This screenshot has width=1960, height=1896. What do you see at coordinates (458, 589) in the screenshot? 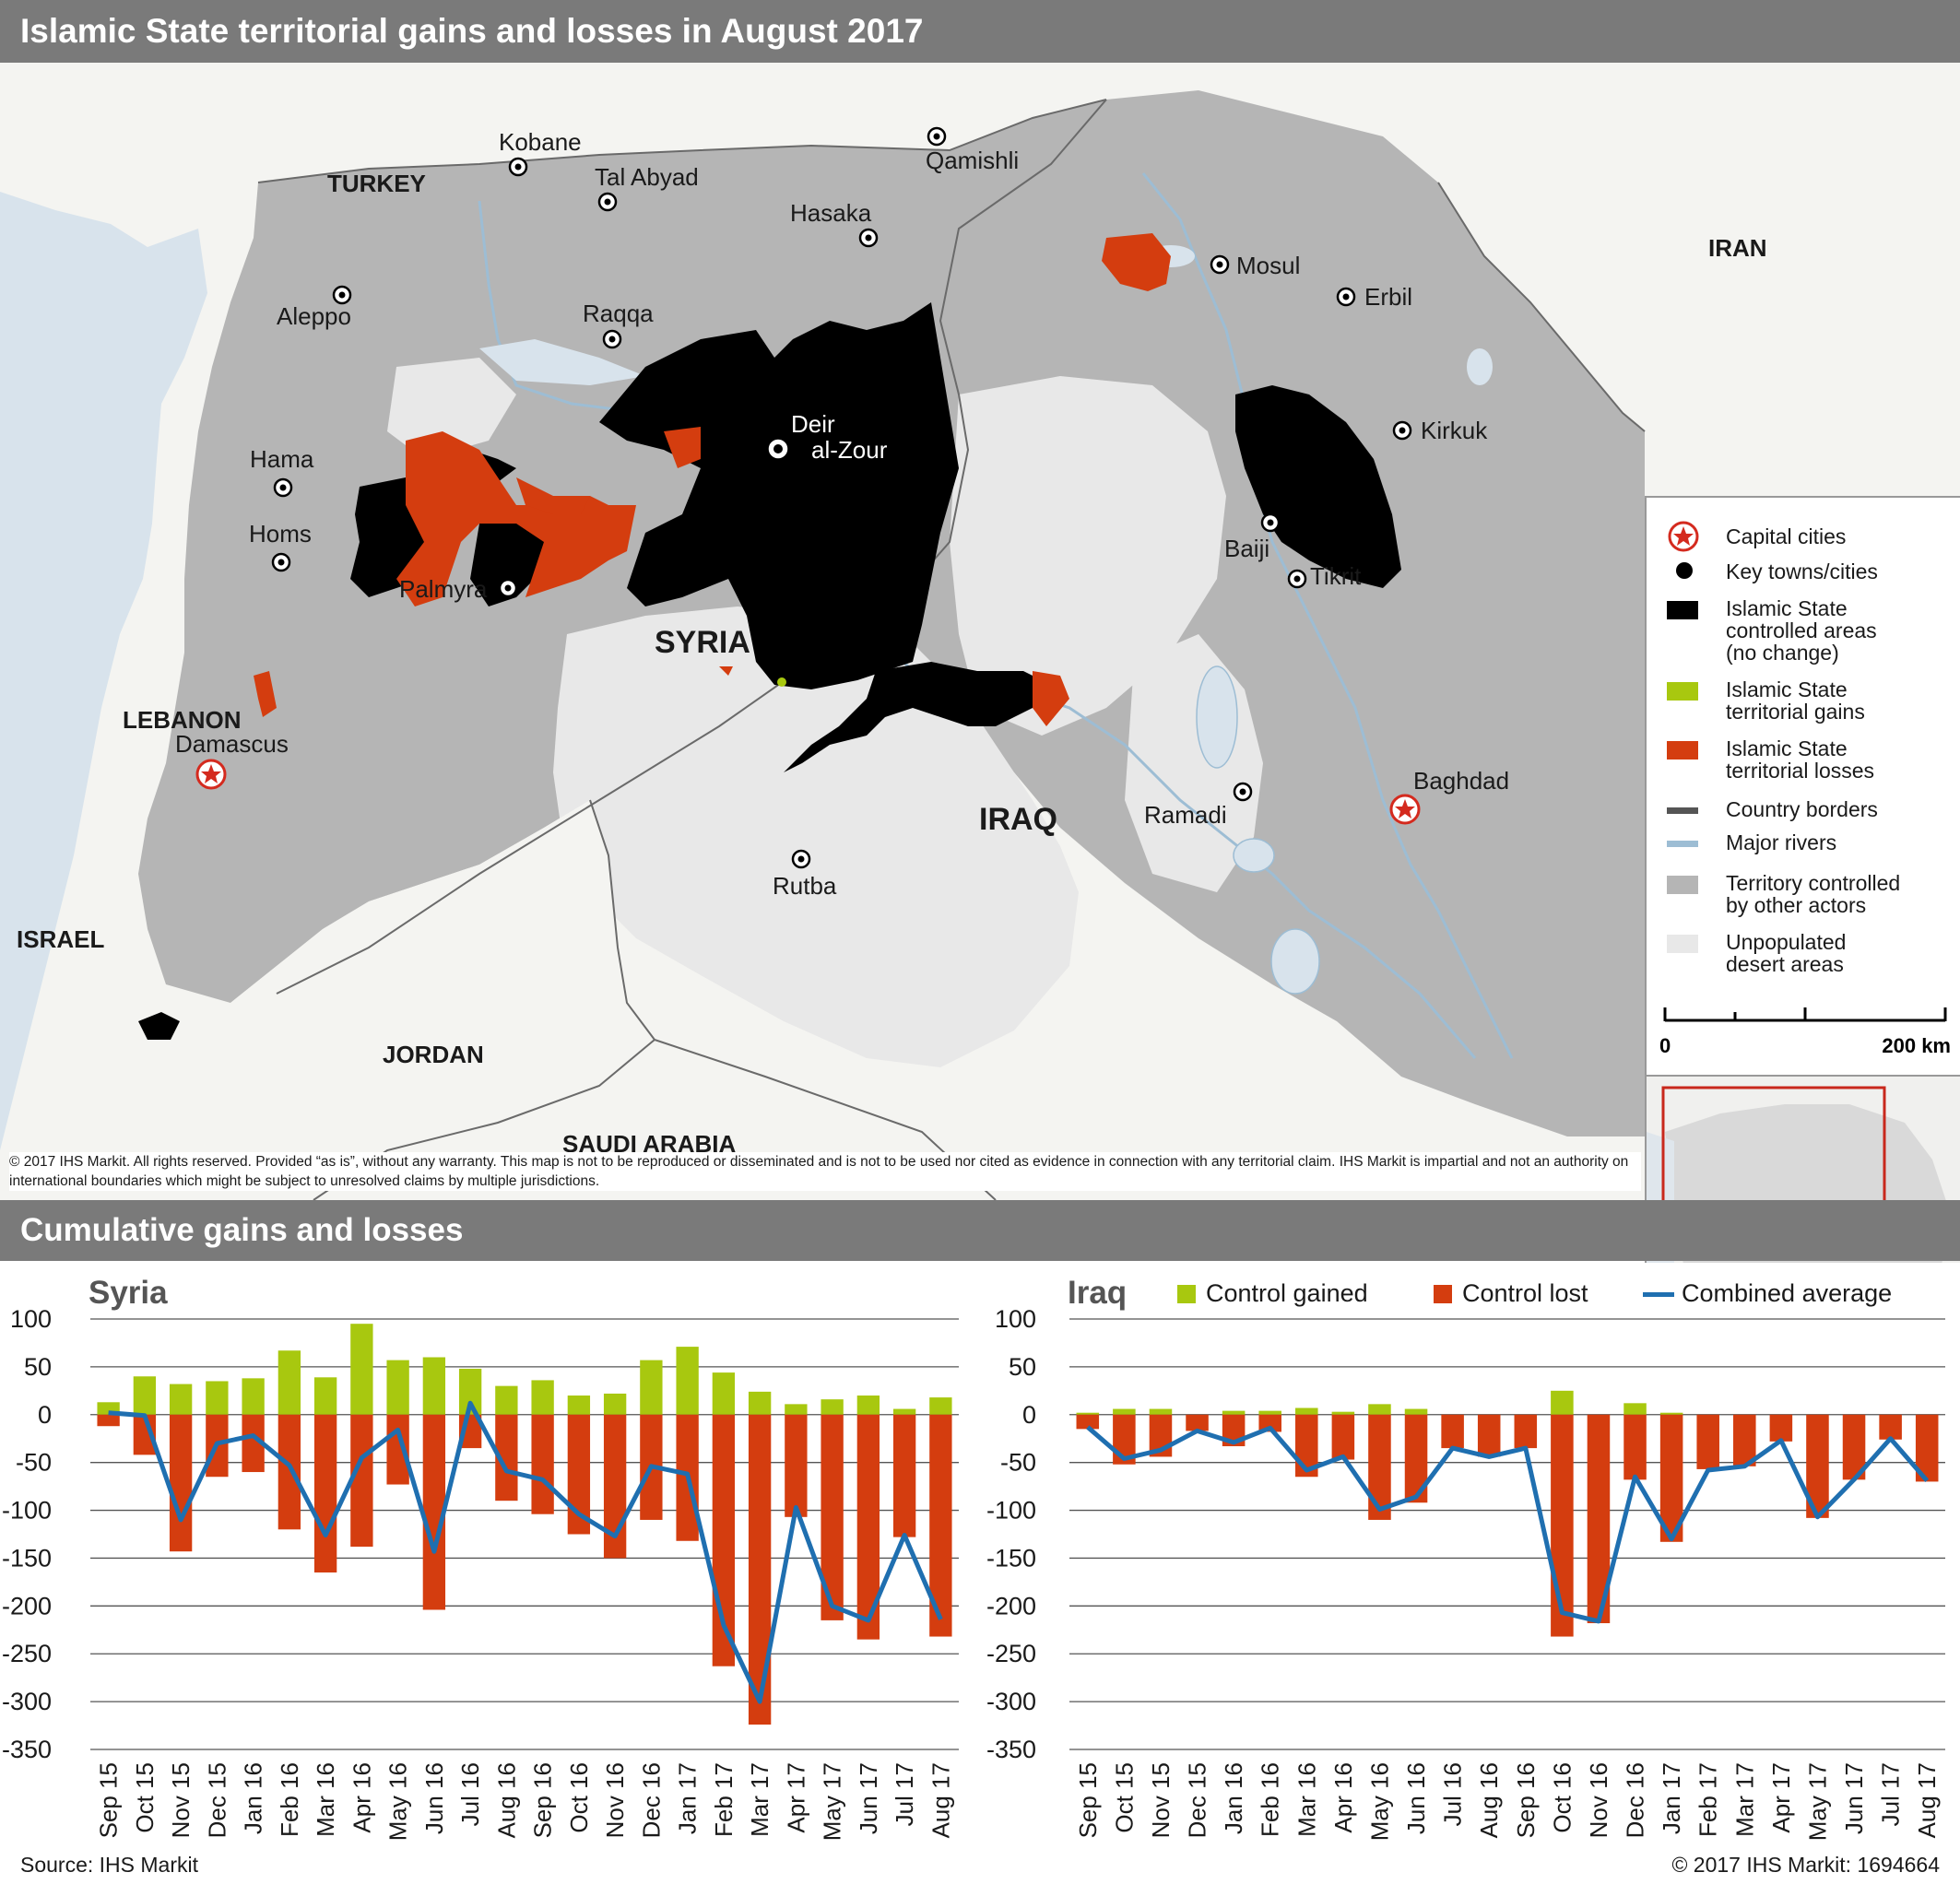
I see `city-palmyra: Palmyra` at bounding box center [458, 589].